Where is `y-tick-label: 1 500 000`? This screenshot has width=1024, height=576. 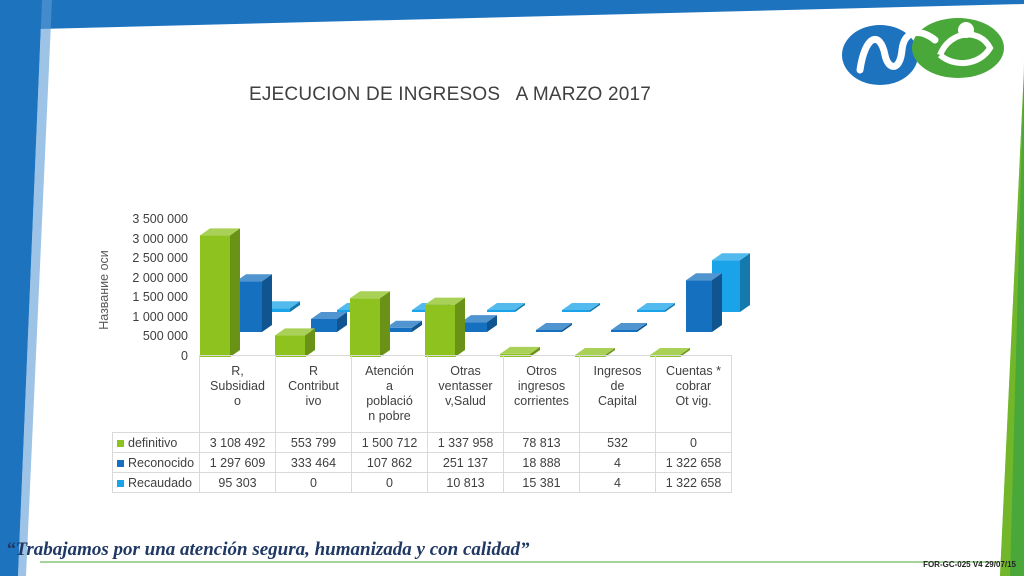 y-tick-label: 1 500 000 is located at coordinates (160, 297).